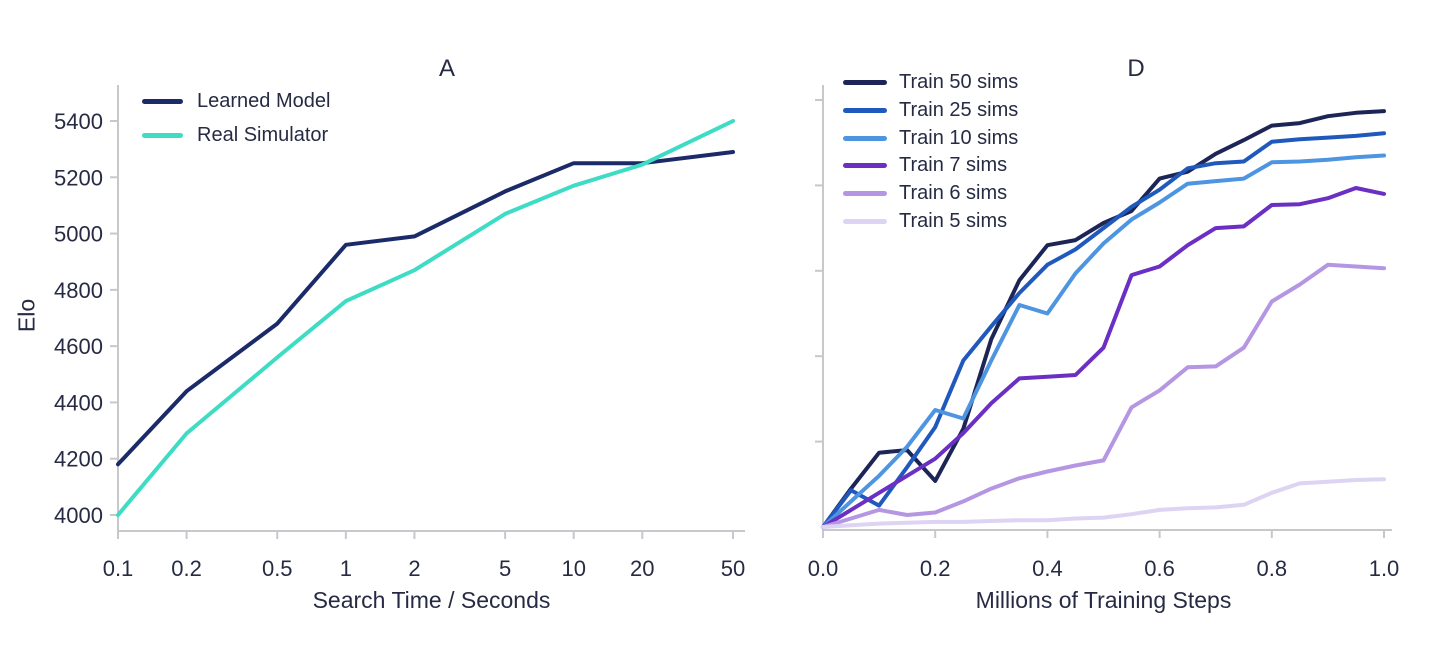 The height and width of the screenshot is (667, 1440). Describe the element at coordinates (1104, 555) in the screenshot. I see `panel-d-x-ticks: 0.0 0.2 0.4 0.6 0.8 1.0` at that location.